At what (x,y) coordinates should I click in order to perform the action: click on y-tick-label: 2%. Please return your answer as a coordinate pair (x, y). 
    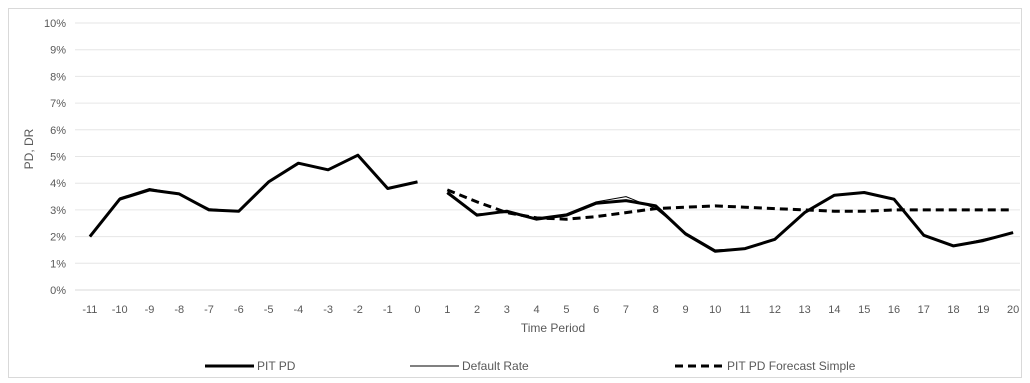
    Looking at the image, I should click on (58, 238).